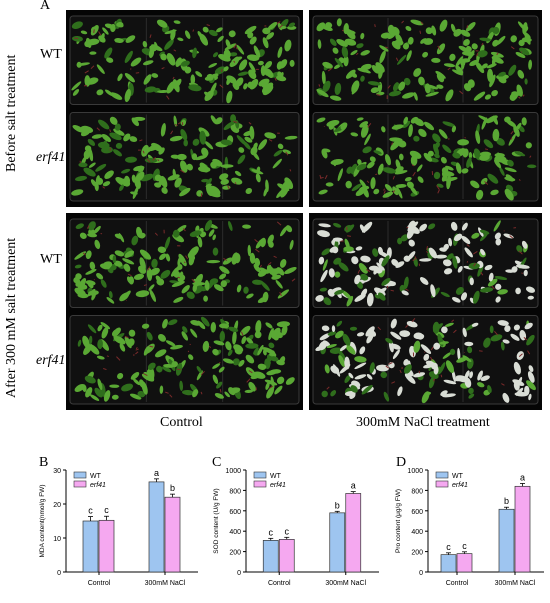 The width and height of the screenshot is (550, 603). I want to click on column-label-control: Control, so click(181, 422).